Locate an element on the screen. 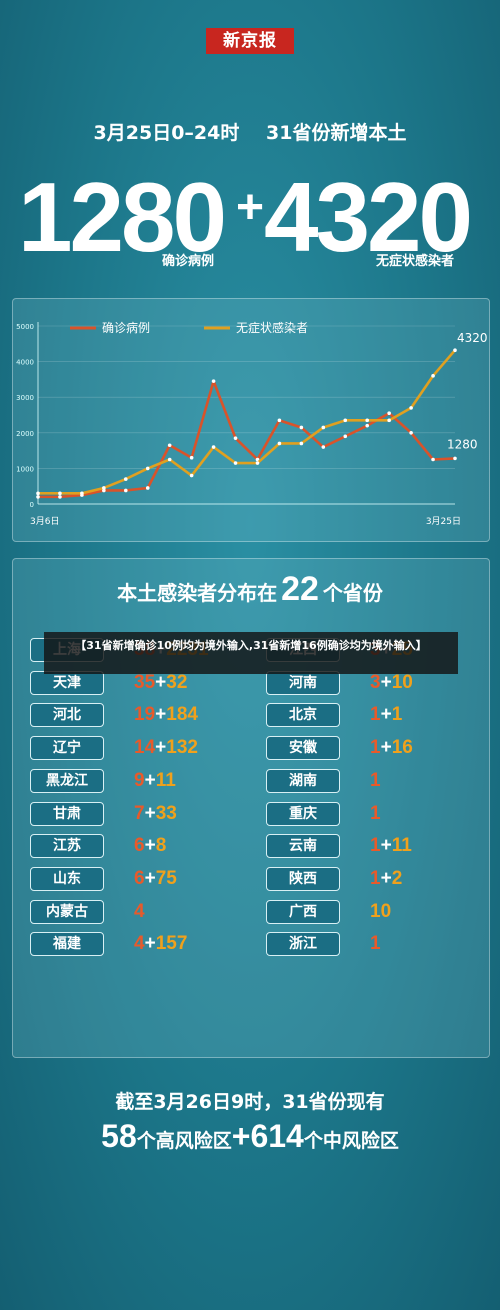 This screenshot has height=1310, width=500. y-tick-label: 0 is located at coordinates (32, 505).